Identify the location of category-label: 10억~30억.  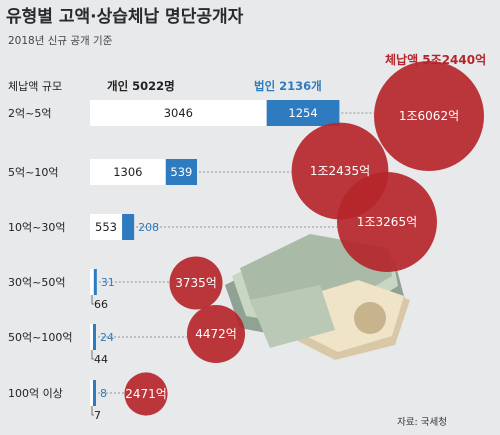
(36, 227).